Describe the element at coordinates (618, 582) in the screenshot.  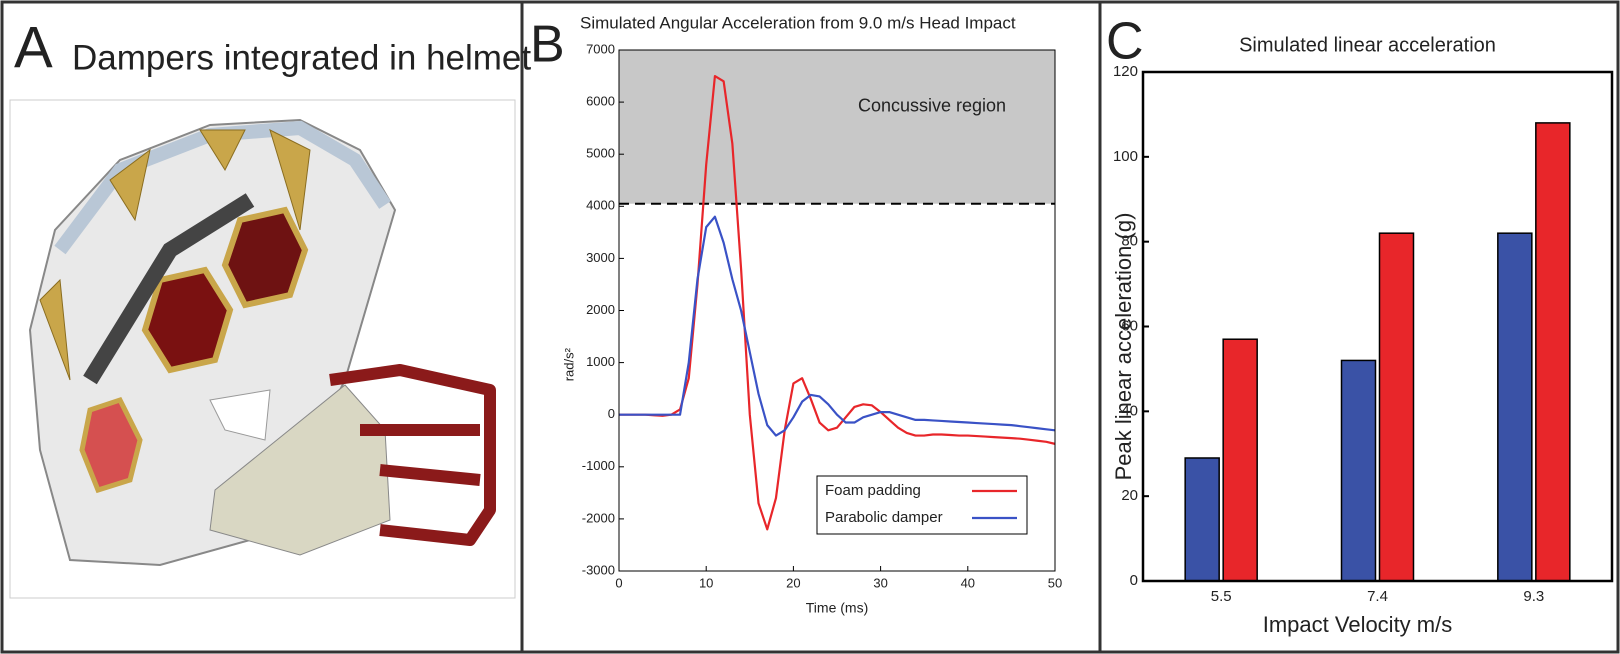
I see `x-tick-label: 0` at that location.